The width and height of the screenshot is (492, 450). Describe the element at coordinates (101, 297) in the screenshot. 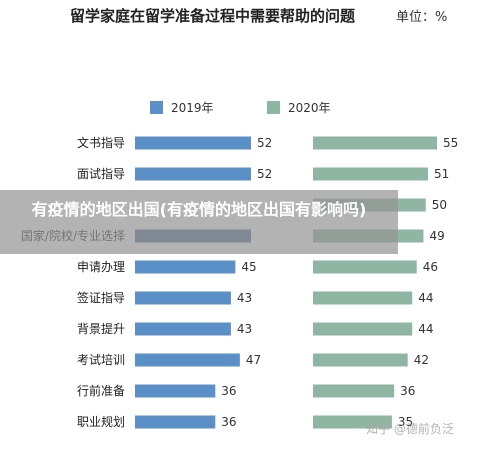

I see `category-label: 签证指导` at that location.